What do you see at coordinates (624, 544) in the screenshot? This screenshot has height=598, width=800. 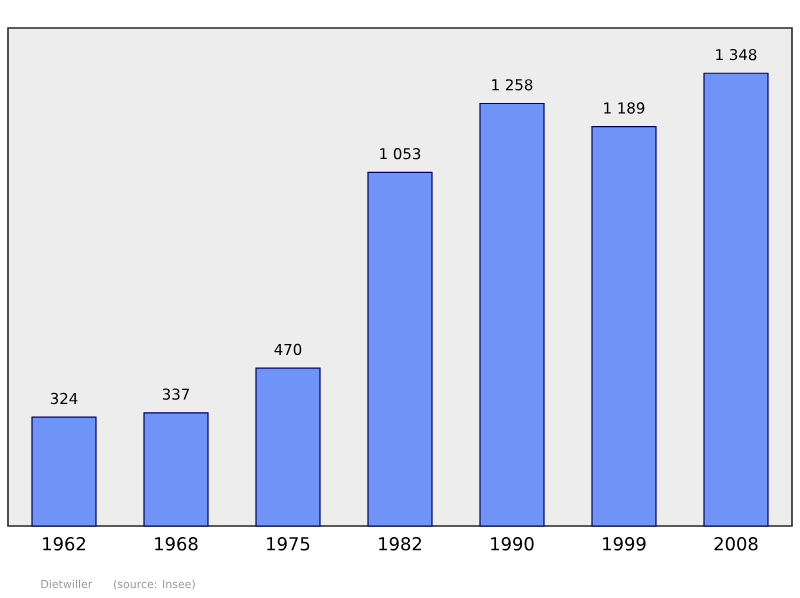 I see `x-tick-label: 1999` at bounding box center [624, 544].